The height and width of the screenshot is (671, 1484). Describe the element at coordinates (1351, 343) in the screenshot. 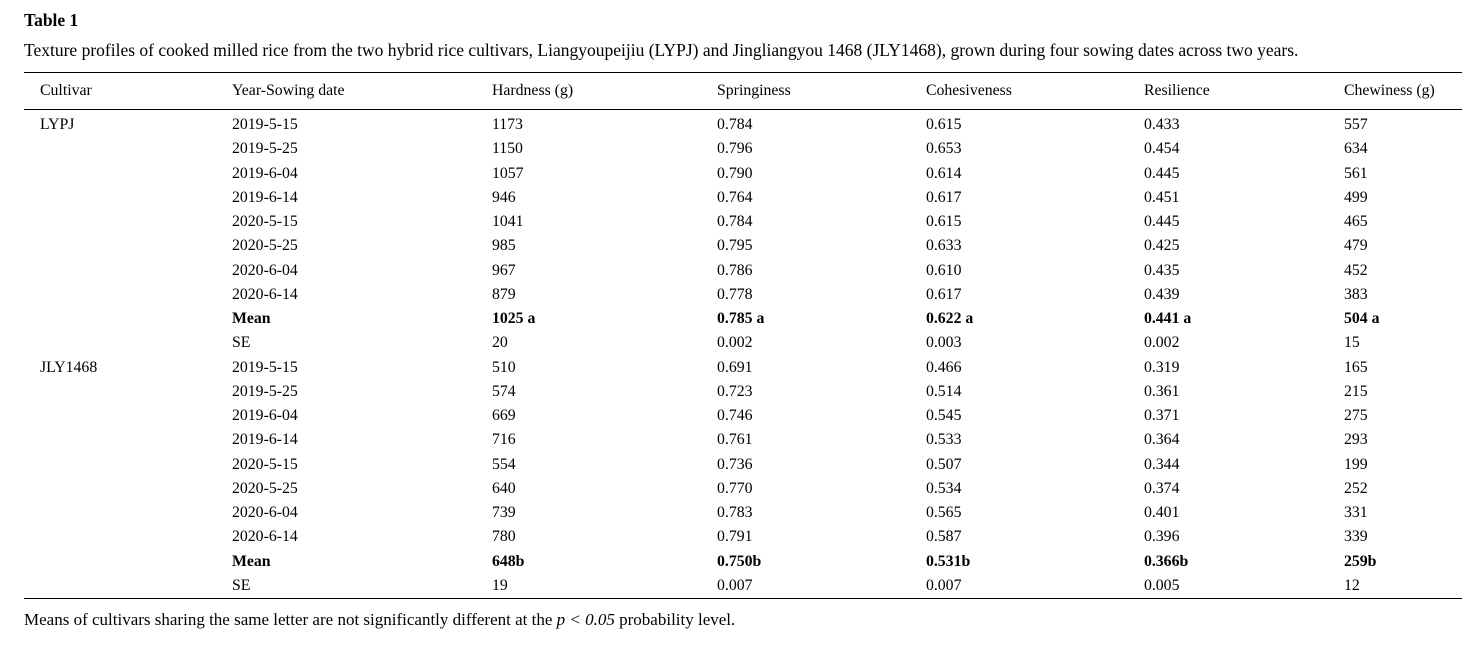

I see `cell-chewiness: 15` at that location.